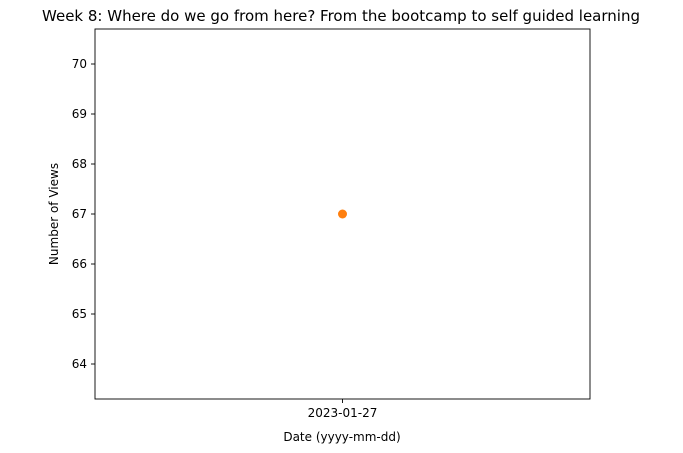 Image resolution: width=683 pixels, height=453 pixels. Describe the element at coordinates (343, 413) in the screenshot. I see `x-tick-label: 2023-01-27` at that location.